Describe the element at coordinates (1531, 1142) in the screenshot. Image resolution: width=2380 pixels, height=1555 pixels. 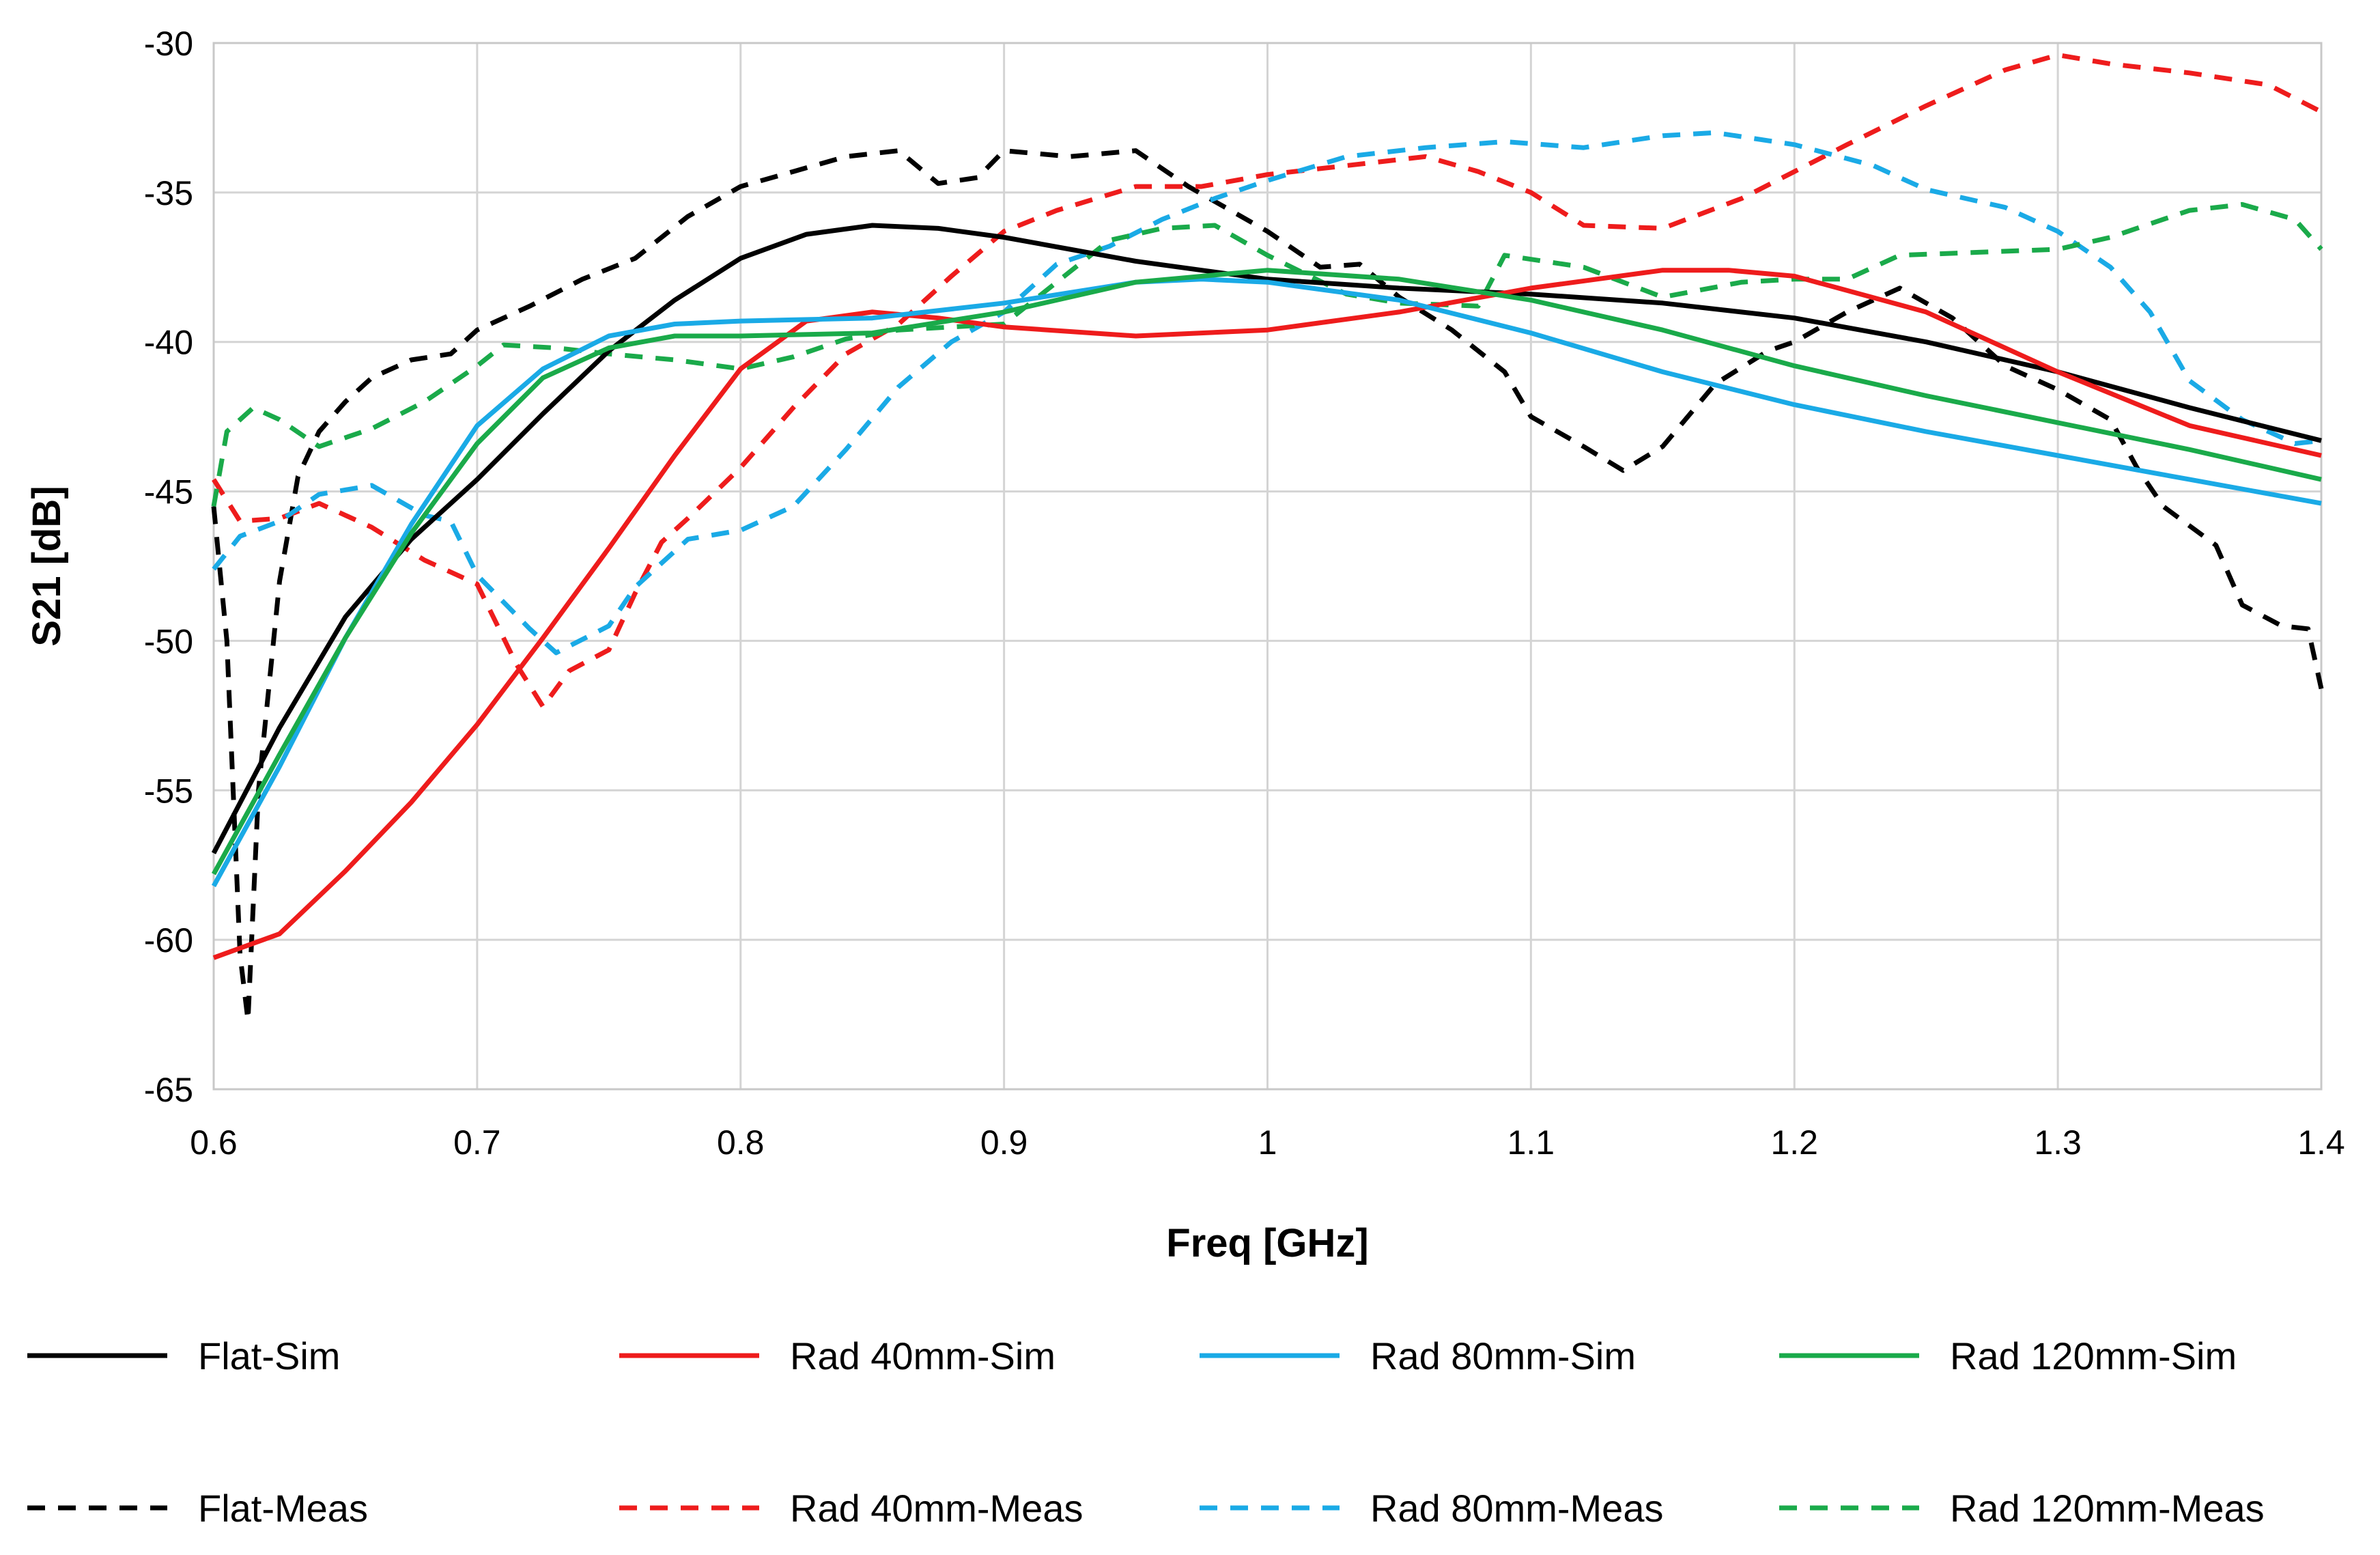
I see `x-tick-label: 1.1` at that location.